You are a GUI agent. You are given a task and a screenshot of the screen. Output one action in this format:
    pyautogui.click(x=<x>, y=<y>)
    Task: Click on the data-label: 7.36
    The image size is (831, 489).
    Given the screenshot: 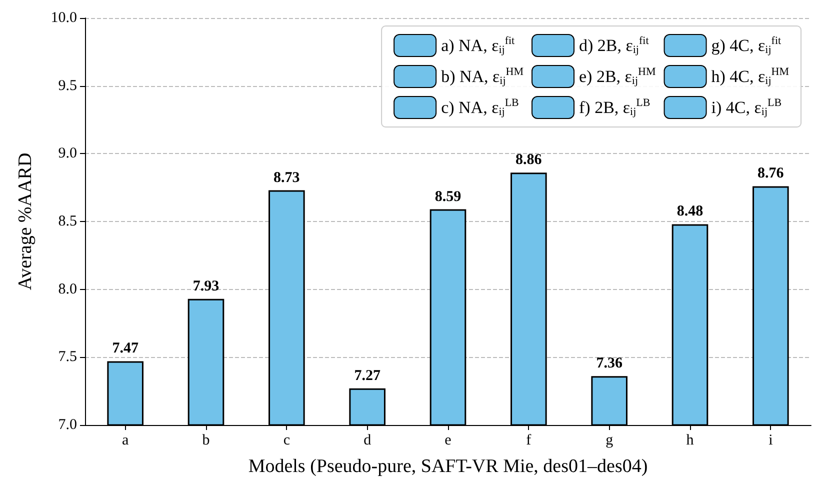 What is the action you would take?
    pyautogui.click(x=609, y=364)
    